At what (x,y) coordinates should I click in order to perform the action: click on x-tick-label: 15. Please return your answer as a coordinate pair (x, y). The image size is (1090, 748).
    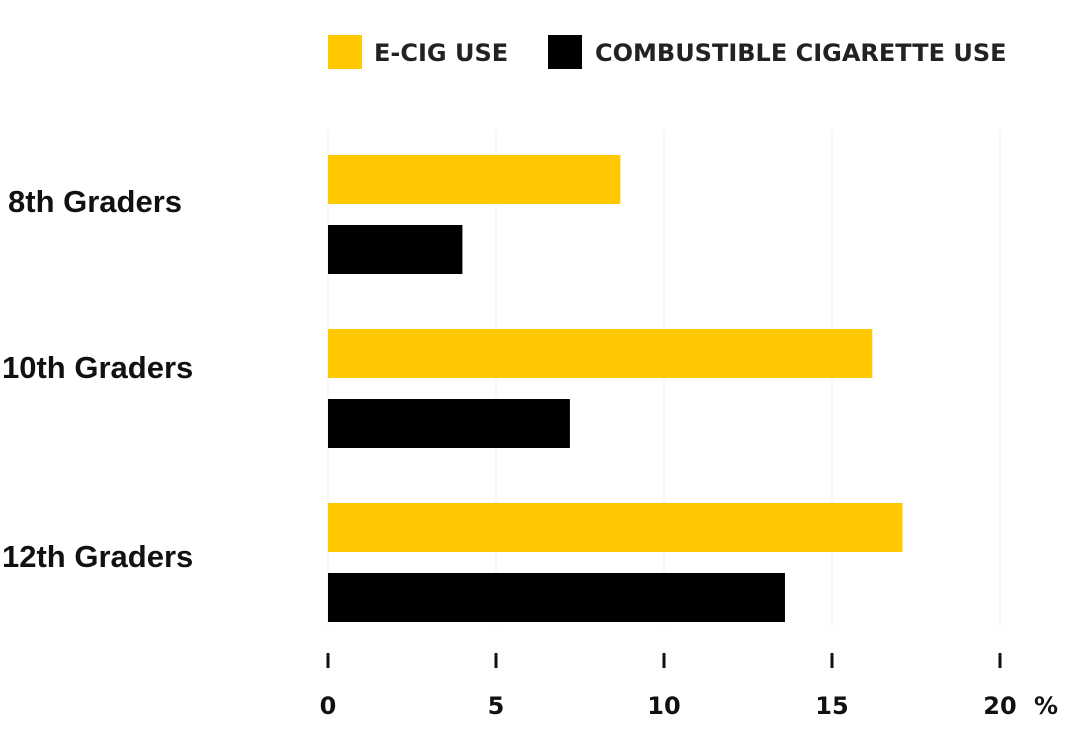
    Looking at the image, I should click on (831, 706).